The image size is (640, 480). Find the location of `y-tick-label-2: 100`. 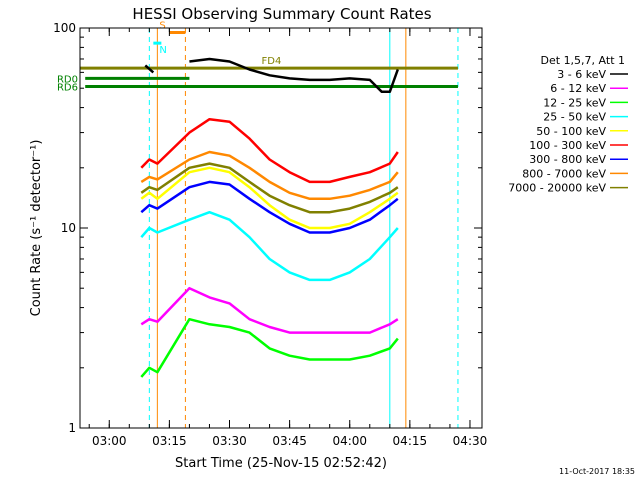

y-tick-label-2: 100 is located at coordinates (64, 28).